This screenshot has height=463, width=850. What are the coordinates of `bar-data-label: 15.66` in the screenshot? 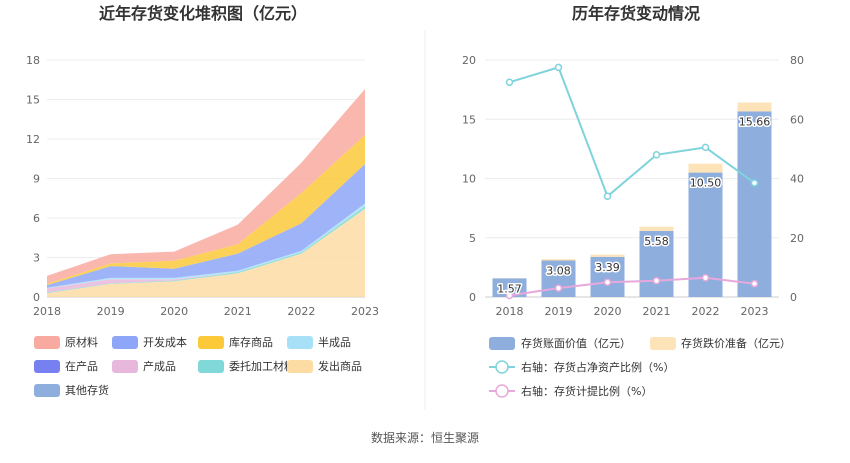 It's located at (755, 121).